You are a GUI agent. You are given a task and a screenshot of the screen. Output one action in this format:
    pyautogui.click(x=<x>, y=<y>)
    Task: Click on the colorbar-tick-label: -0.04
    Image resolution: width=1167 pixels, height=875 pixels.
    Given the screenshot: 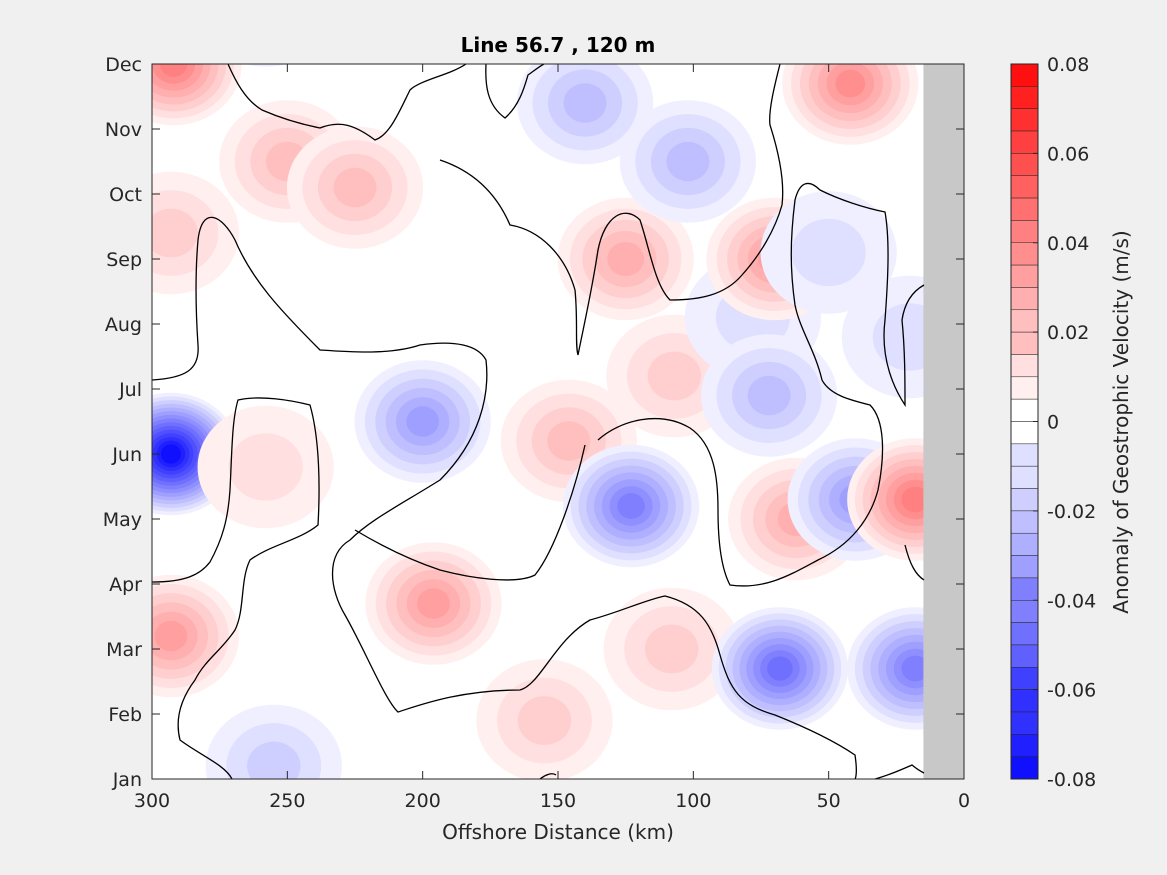 What is the action you would take?
    pyautogui.click(x=1071, y=601)
    